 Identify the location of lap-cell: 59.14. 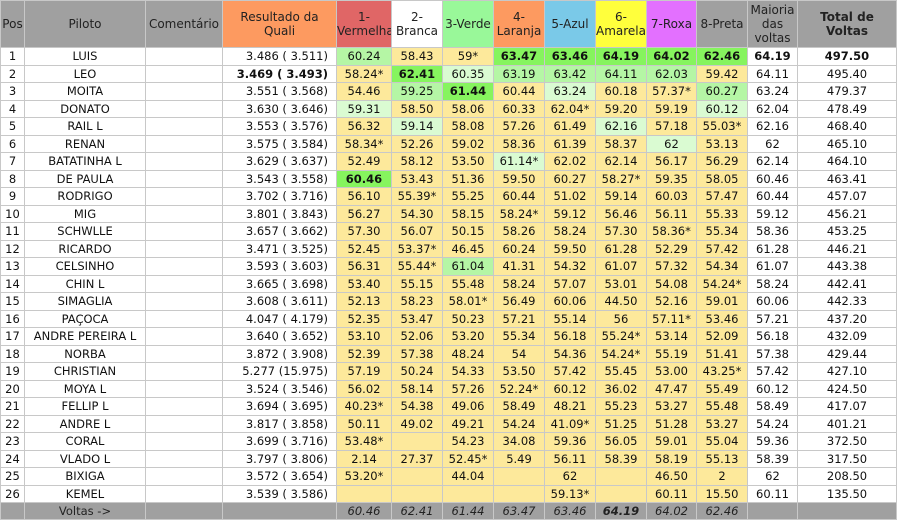
(417, 126).